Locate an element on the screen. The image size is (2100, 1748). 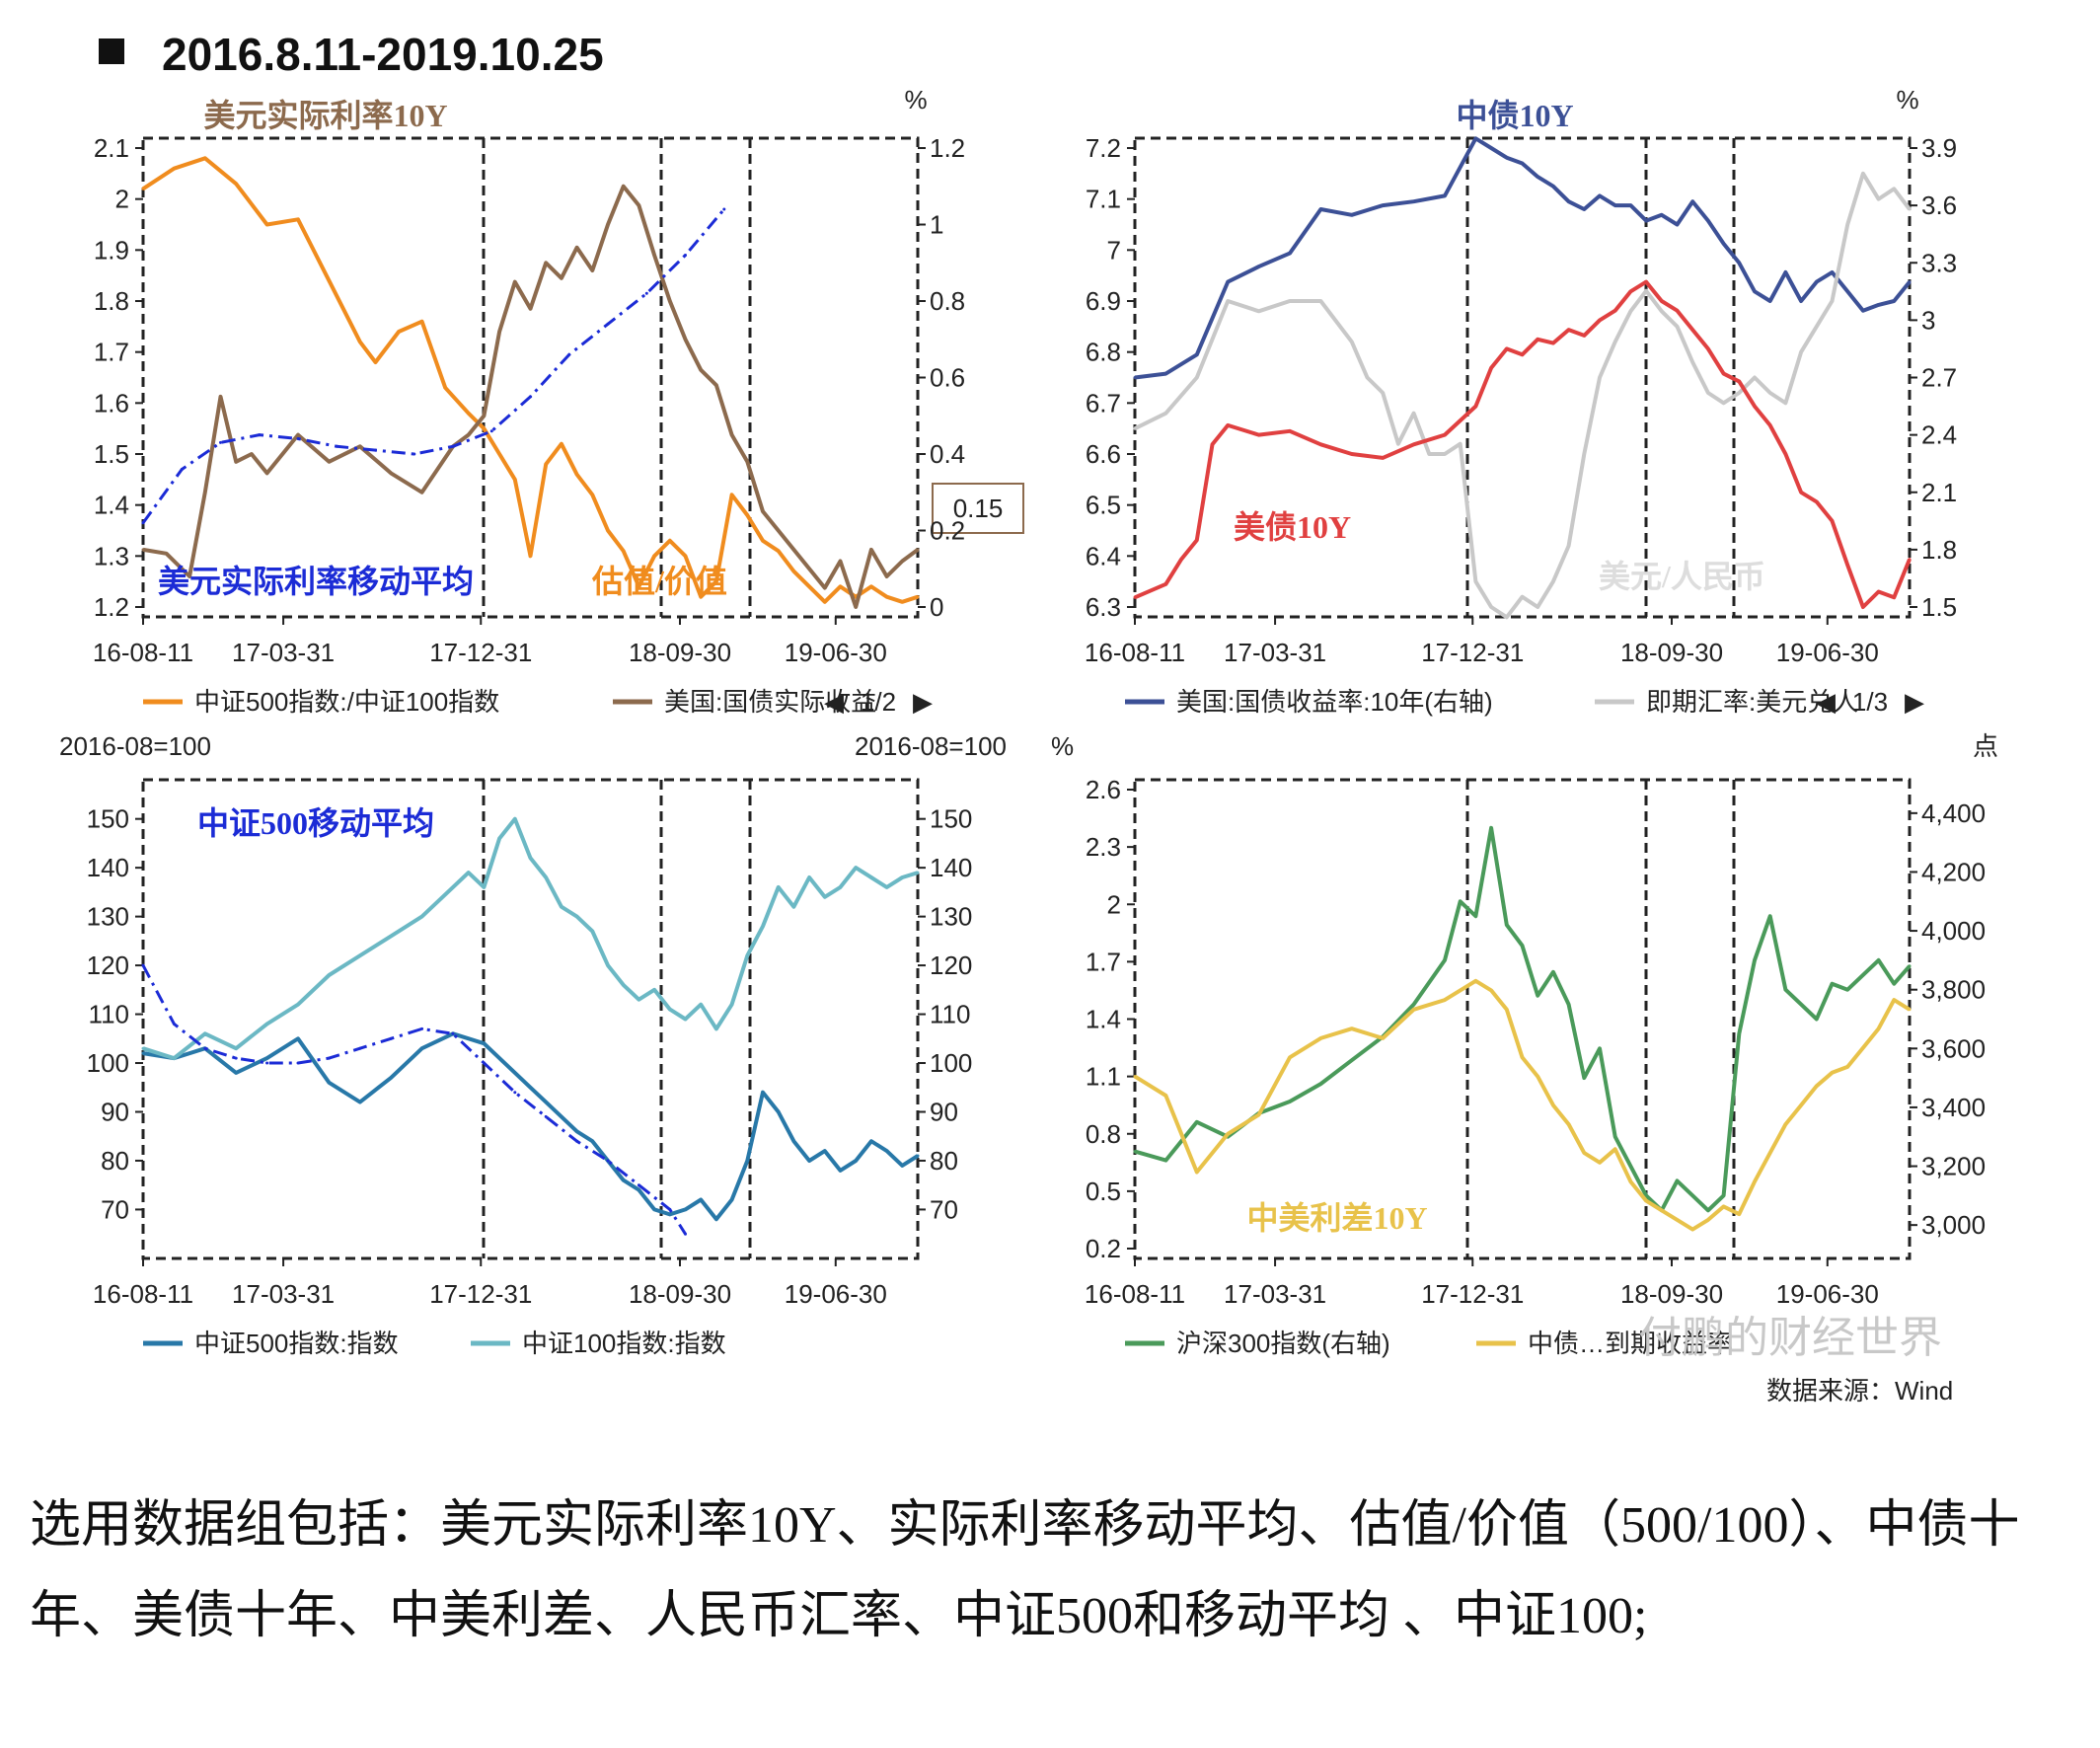
y-right-tick-label: 100 is located at coordinates (951, 1063).